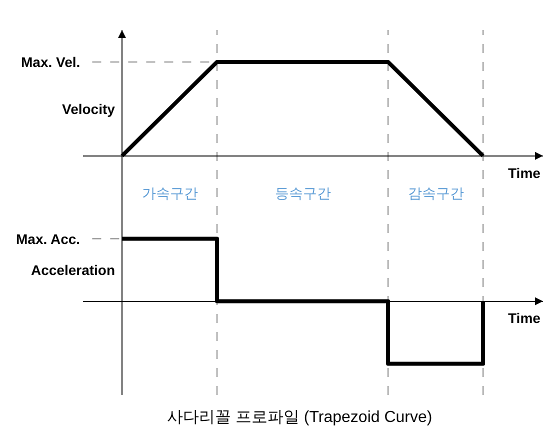 Image resolution: width=558 pixels, height=444 pixels. I want to click on y-axis-title: Velocity, so click(89, 109).